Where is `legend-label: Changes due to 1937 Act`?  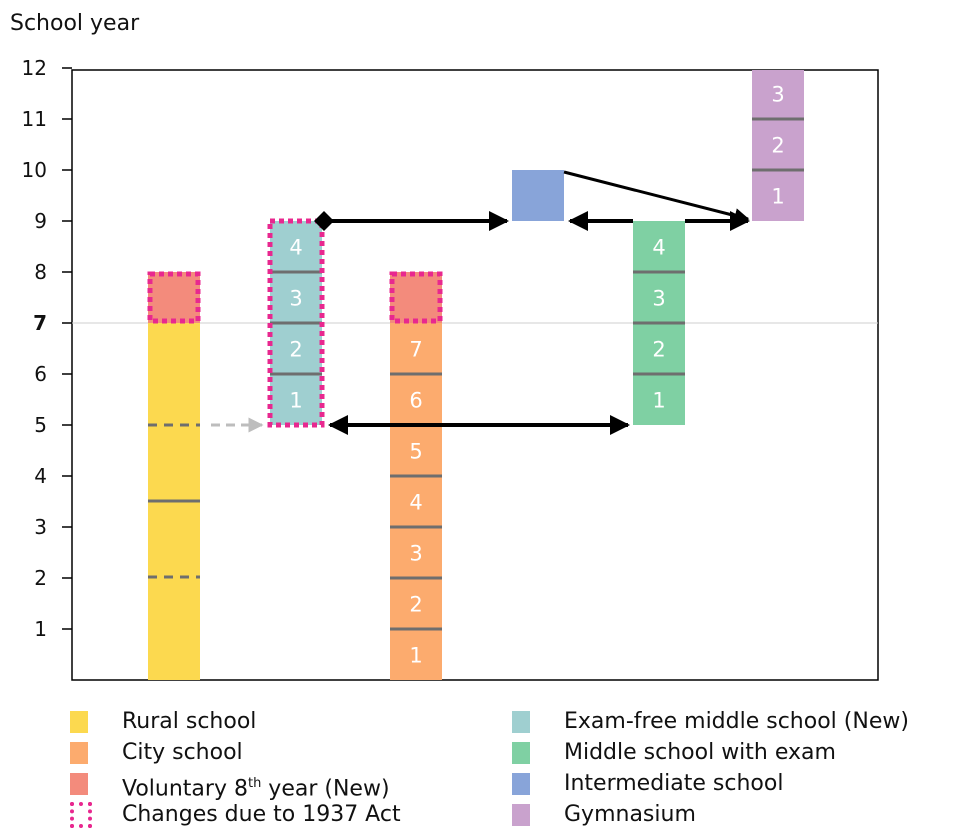
legend-label: Changes due to 1937 Act is located at coordinates (261, 814).